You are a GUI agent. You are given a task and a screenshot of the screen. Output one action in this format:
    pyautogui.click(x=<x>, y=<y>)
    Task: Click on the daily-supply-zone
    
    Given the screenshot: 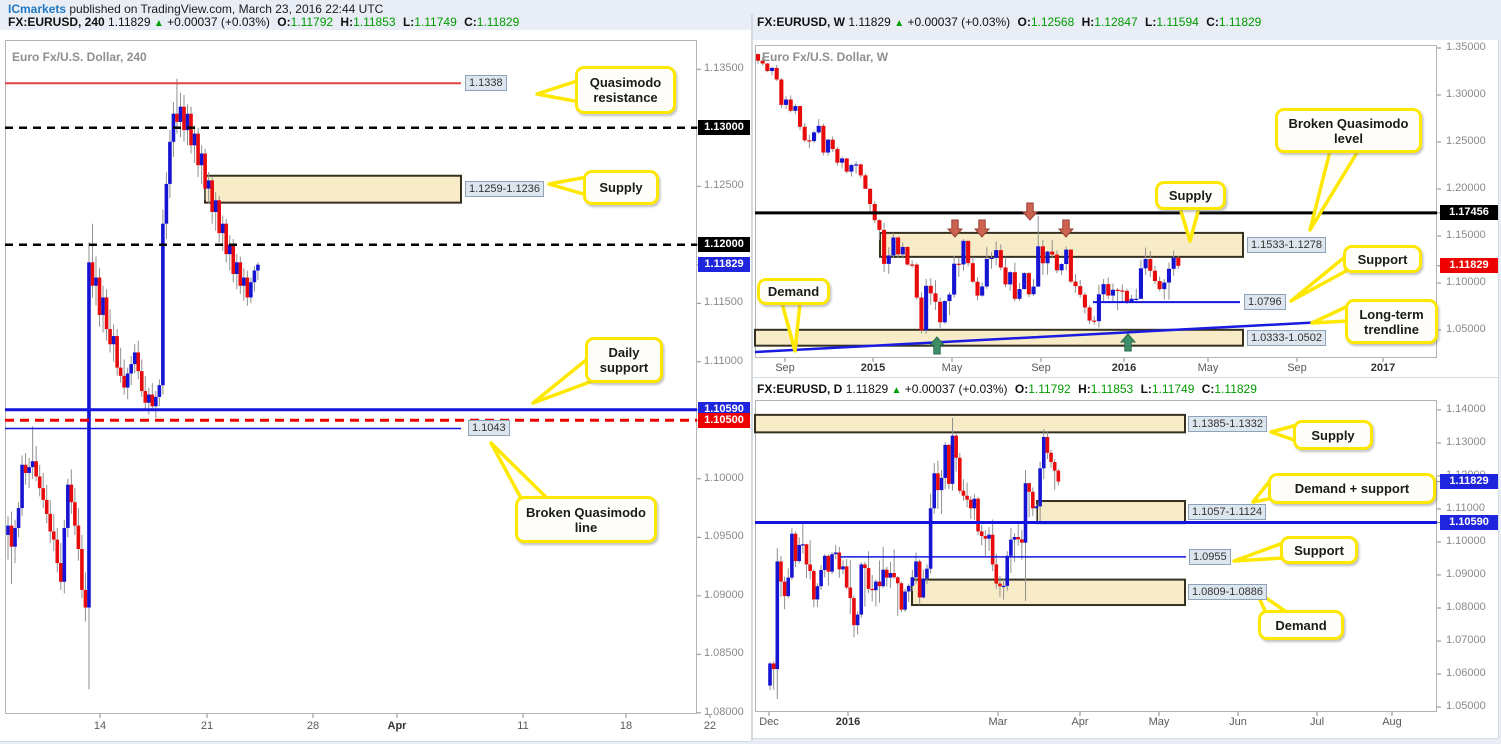 What is the action you would take?
    pyautogui.click(x=970, y=423)
    